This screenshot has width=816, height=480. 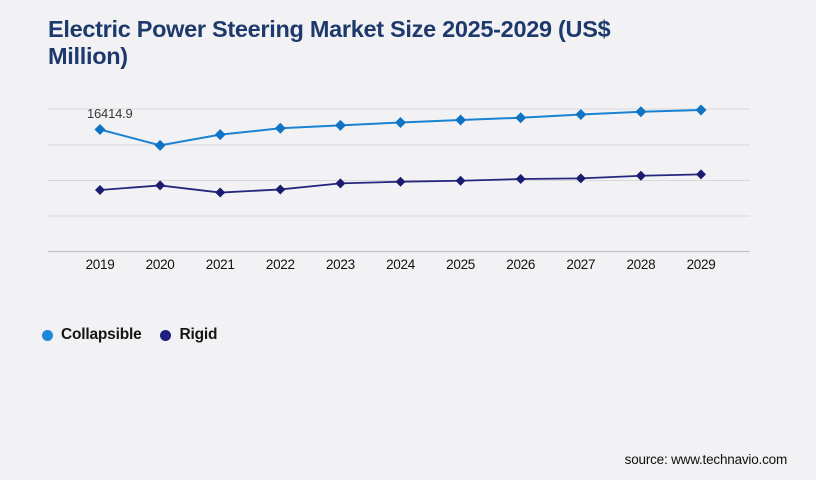 What do you see at coordinates (520, 264) in the screenshot?
I see `x-axis-tick-2026: 2026` at bounding box center [520, 264].